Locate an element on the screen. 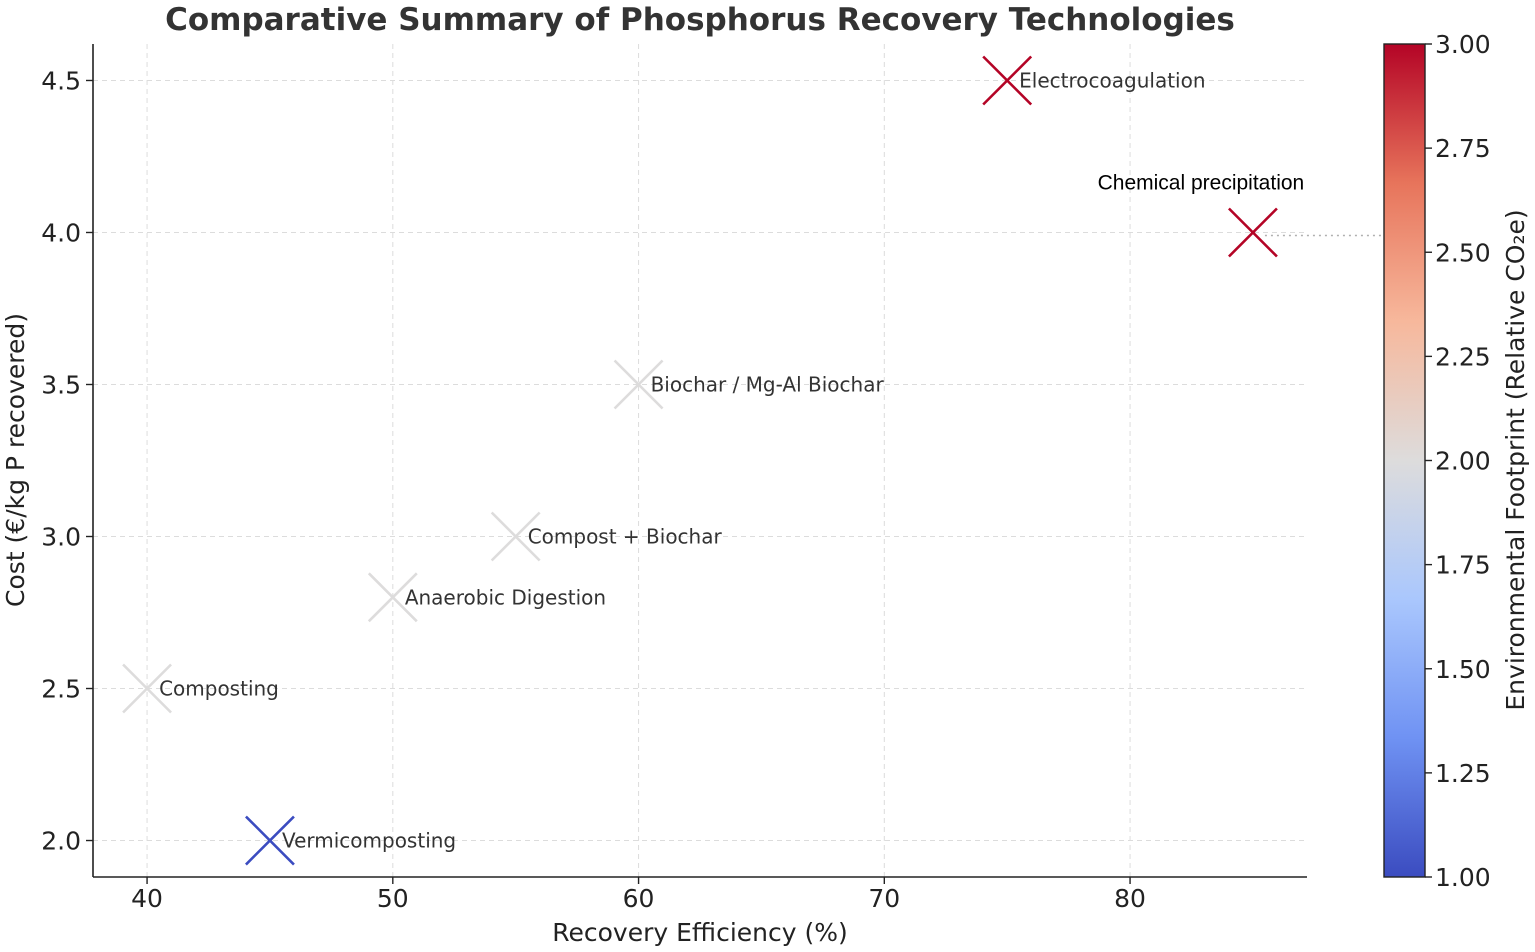  y-tick-label: 4.5 is located at coordinates (61, 80).